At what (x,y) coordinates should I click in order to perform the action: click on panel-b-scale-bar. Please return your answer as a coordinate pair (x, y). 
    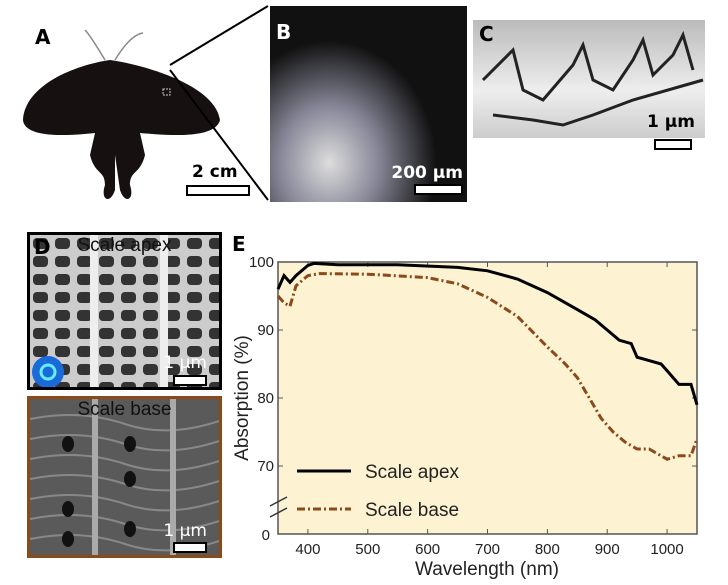
    Looking at the image, I should click on (438, 189).